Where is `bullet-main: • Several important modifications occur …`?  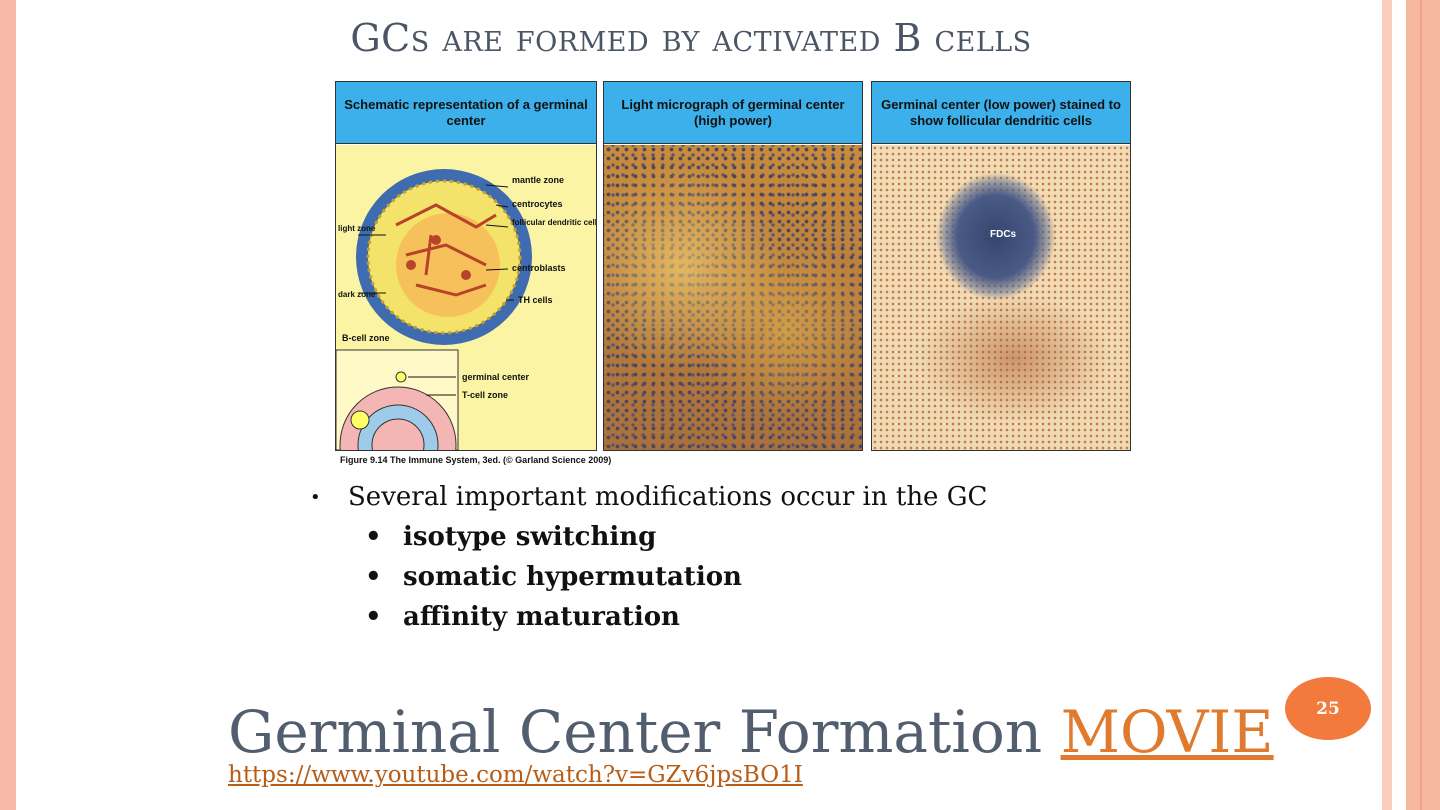 bullet-main: • Several important modifications occur … is located at coordinates (648, 497).